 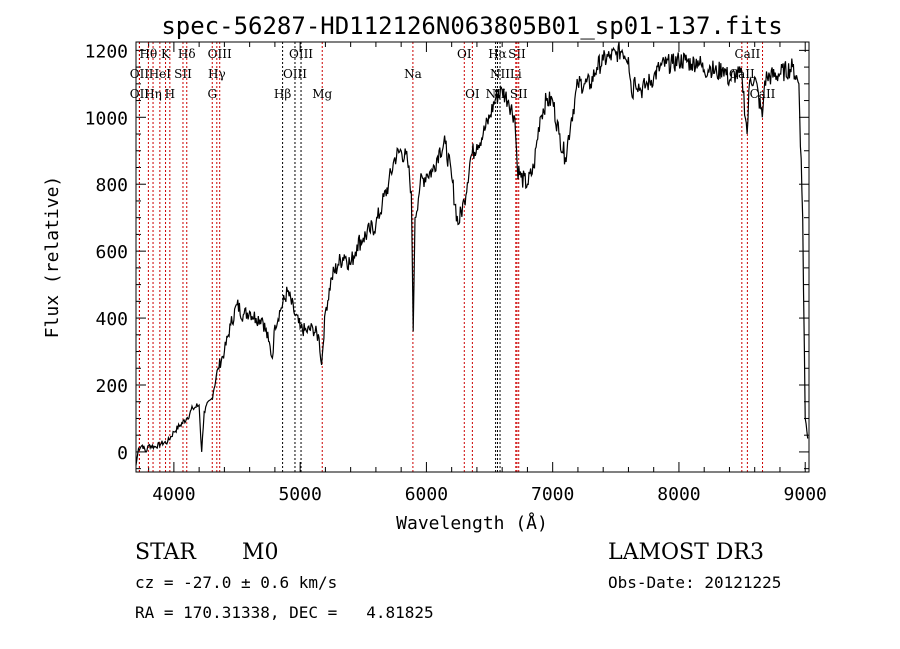 I want to click on y-tick-label: 600, so click(x=111, y=252).